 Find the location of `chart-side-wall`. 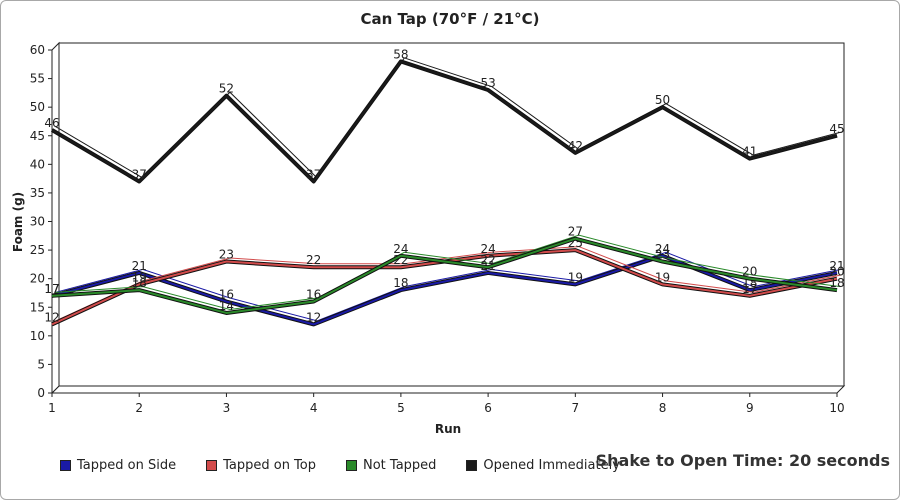

chart-side-wall is located at coordinates (55, 218).